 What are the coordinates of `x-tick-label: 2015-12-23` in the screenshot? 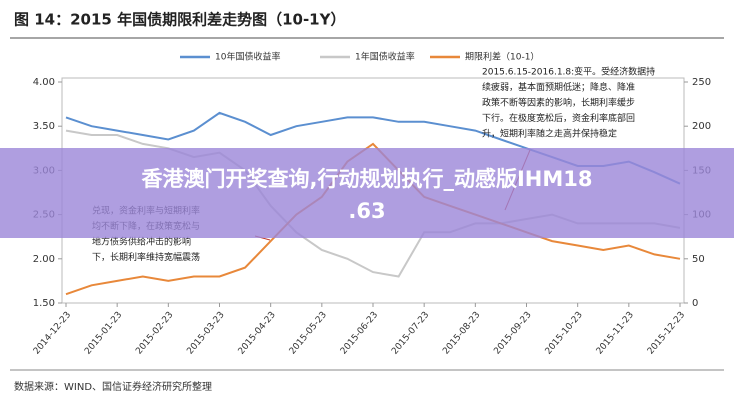 It's located at (666, 333).